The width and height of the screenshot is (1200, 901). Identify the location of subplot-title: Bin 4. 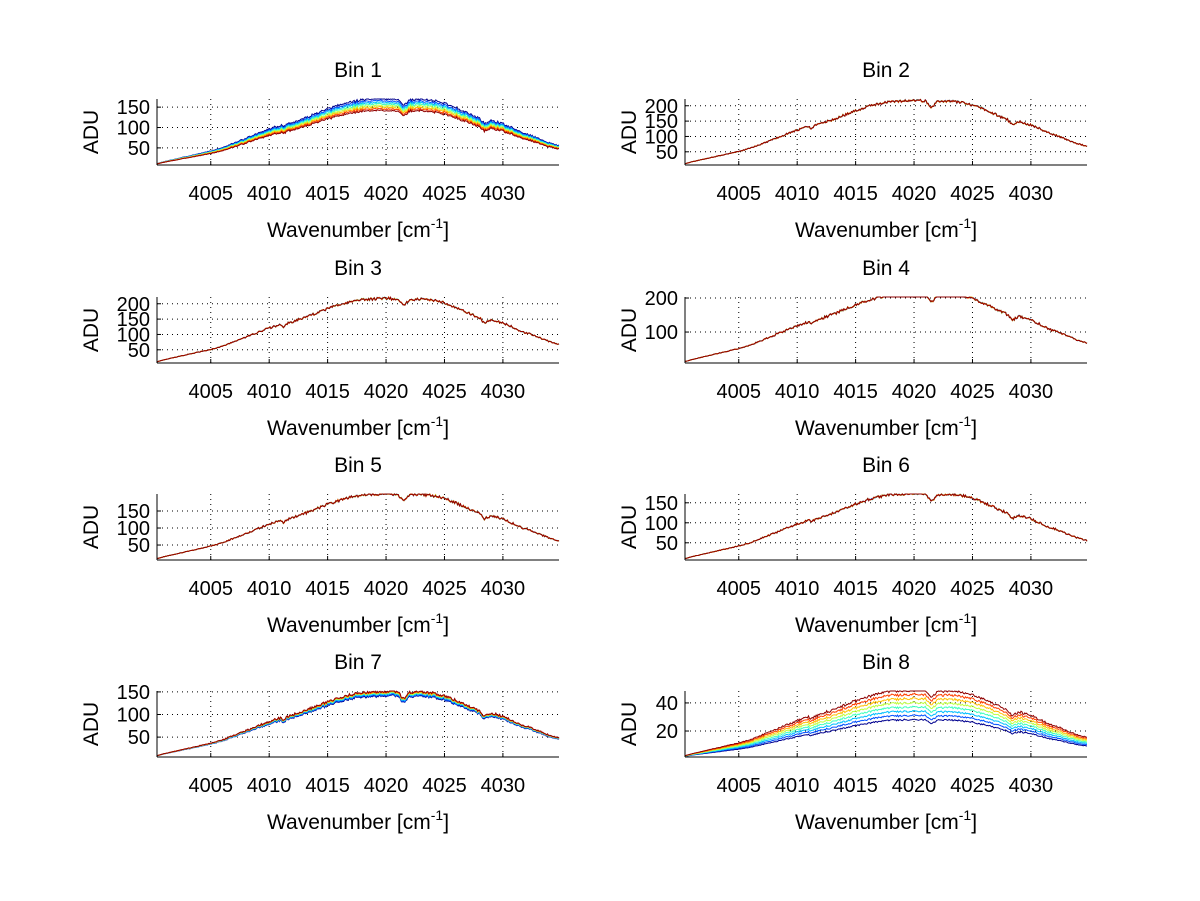
(886, 268).